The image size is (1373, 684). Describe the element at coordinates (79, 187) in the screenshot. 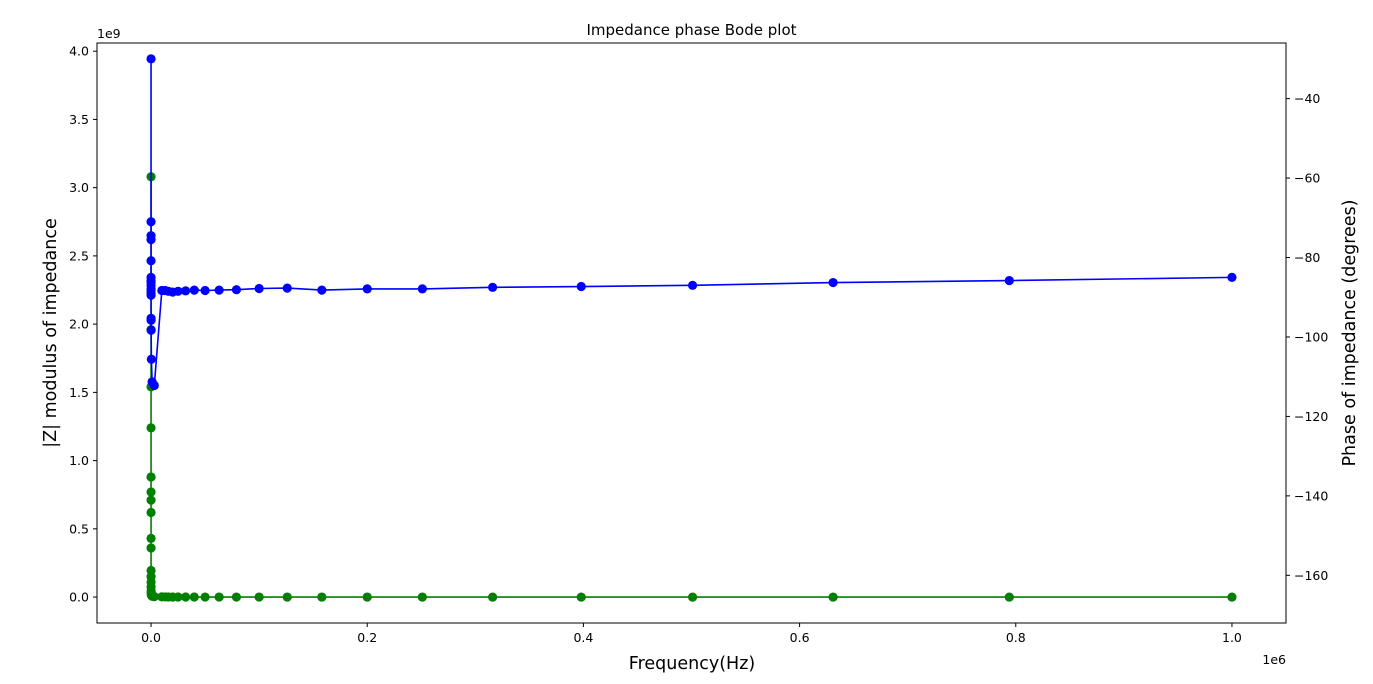

I see `left-y-tick-label: 3.0` at that location.